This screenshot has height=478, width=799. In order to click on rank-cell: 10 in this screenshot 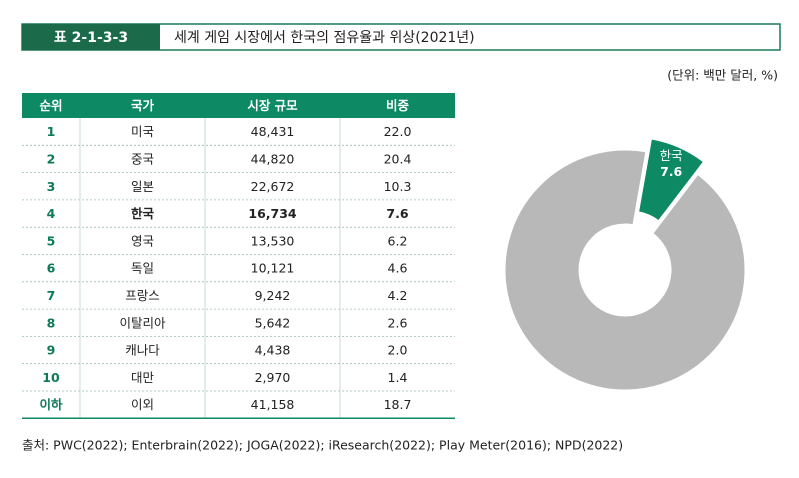, I will do `click(51, 377)`.